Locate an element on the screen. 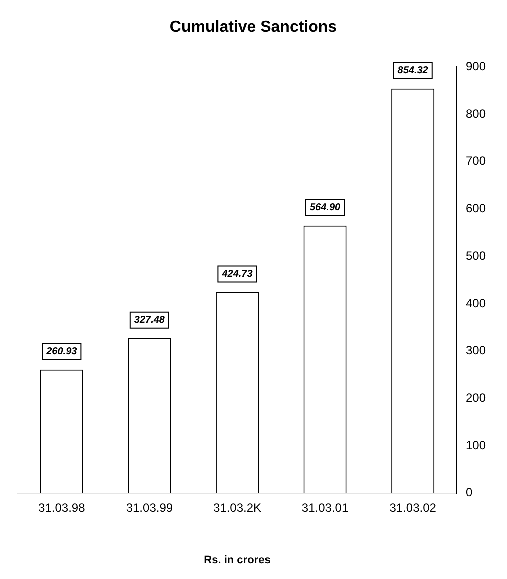 The width and height of the screenshot is (507, 579). y-tick-label: 900 is located at coordinates (476, 67).